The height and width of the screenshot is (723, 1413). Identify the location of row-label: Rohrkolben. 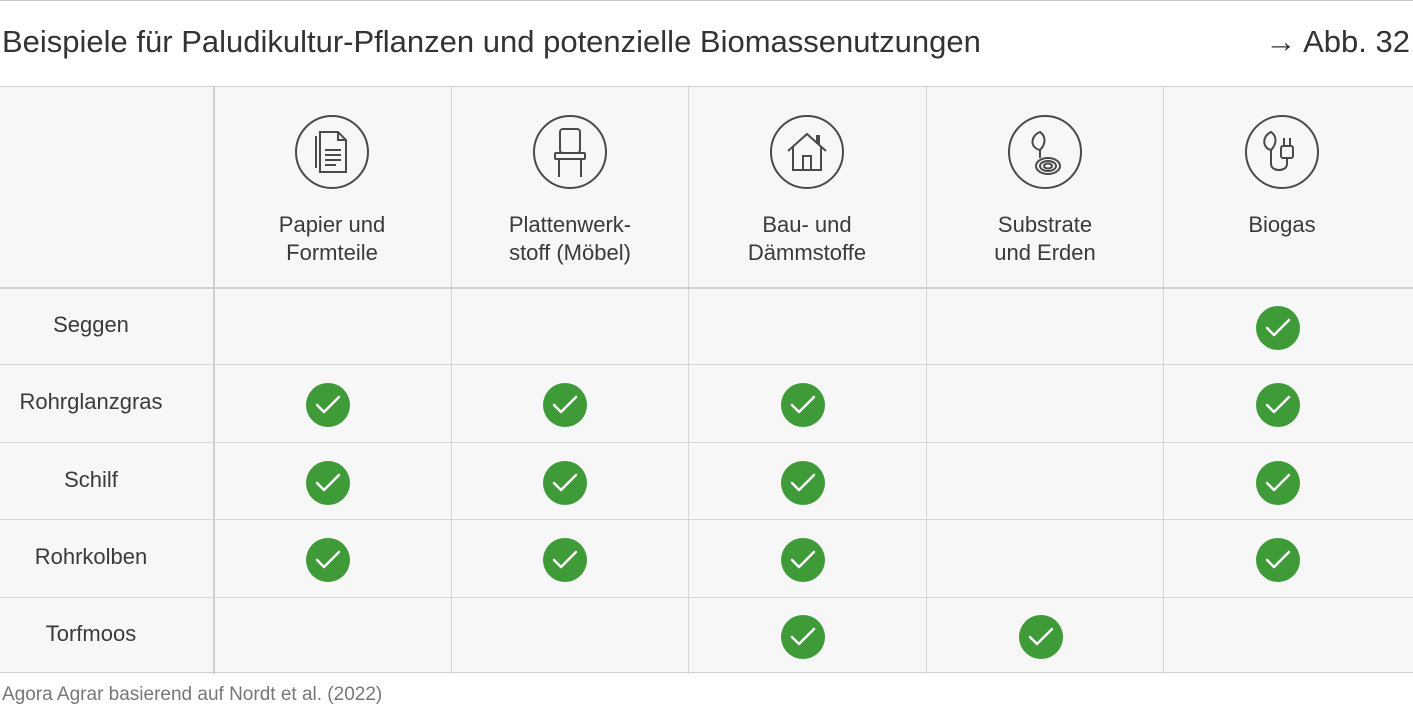
(91, 556).